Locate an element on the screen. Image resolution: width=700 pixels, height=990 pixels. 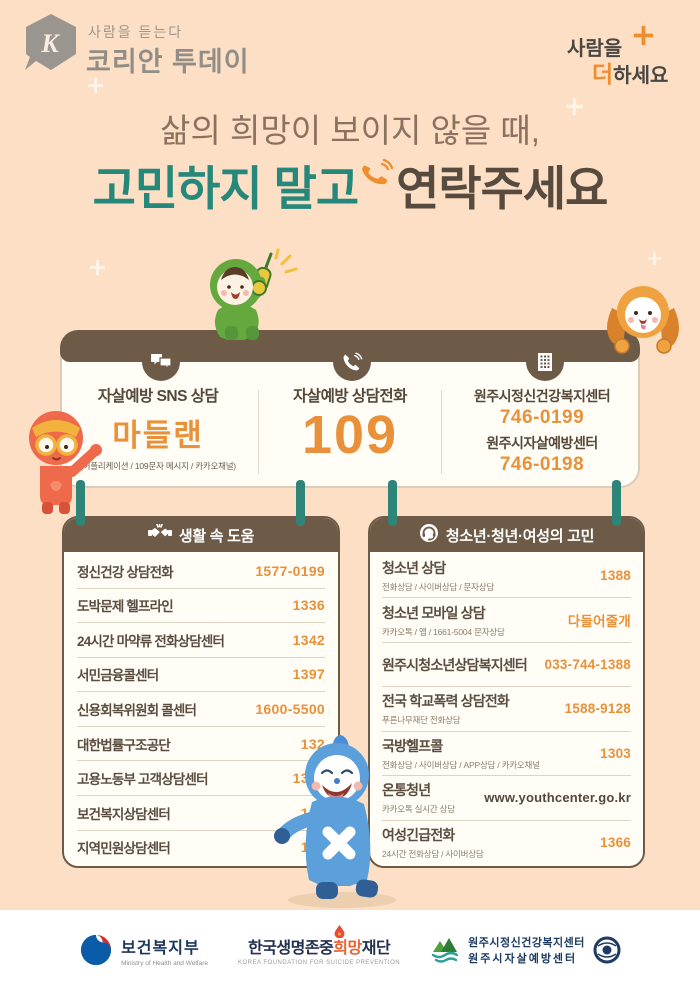
kfsp-subtitle: KOREA FOUNDATION FOR SUICIDE PREVENTION is located at coordinates (319, 963).